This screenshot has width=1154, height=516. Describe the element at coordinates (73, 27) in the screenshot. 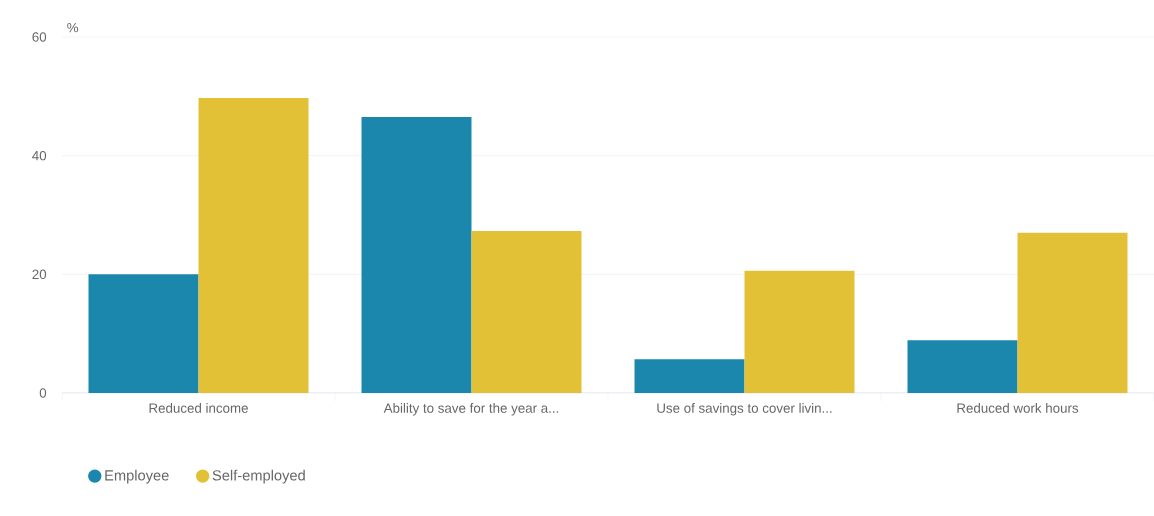

I see `y-axis-title: %` at that location.